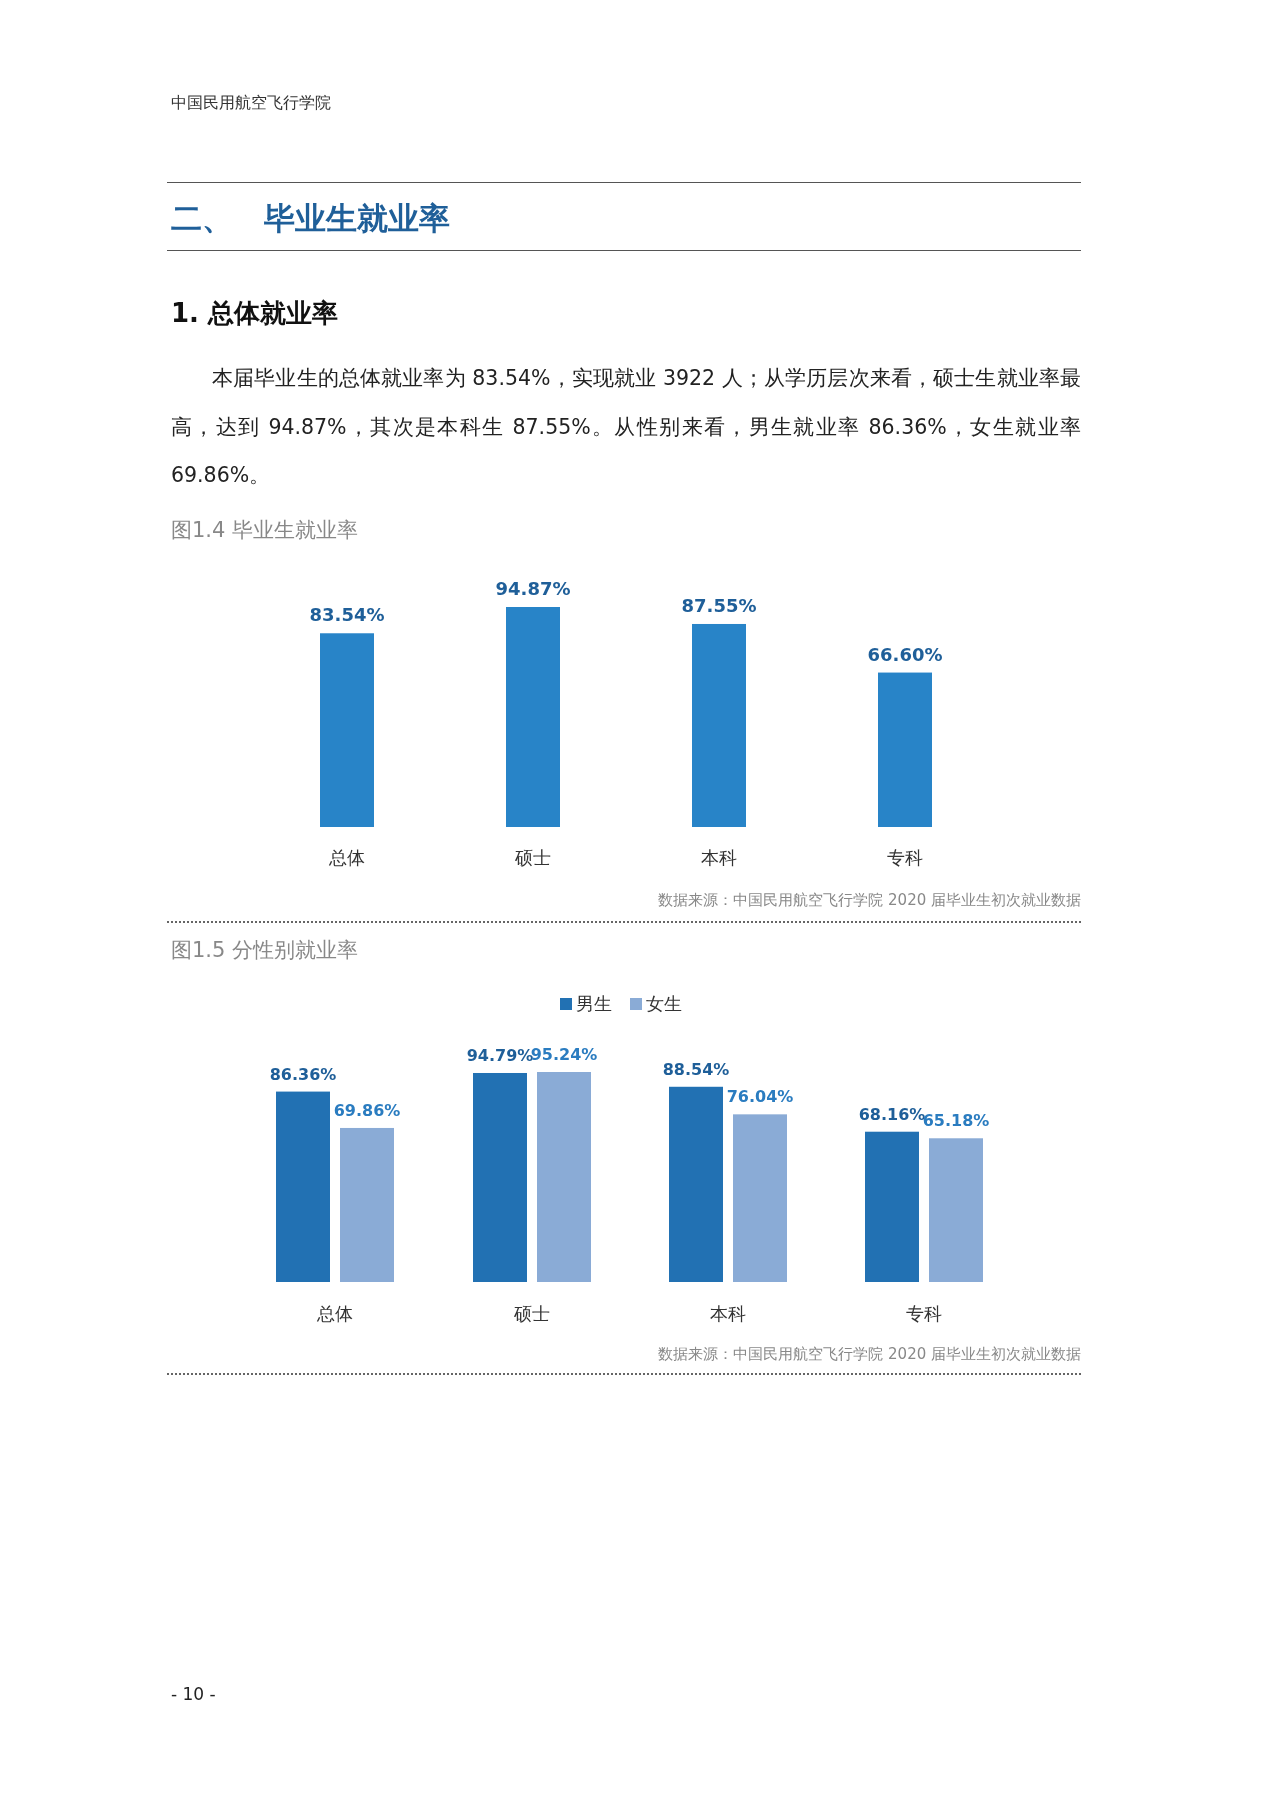 This screenshot has width=1280, height=1810. What do you see at coordinates (367, 1110) in the screenshot?
I see `data-label: 69.86%` at bounding box center [367, 1110].